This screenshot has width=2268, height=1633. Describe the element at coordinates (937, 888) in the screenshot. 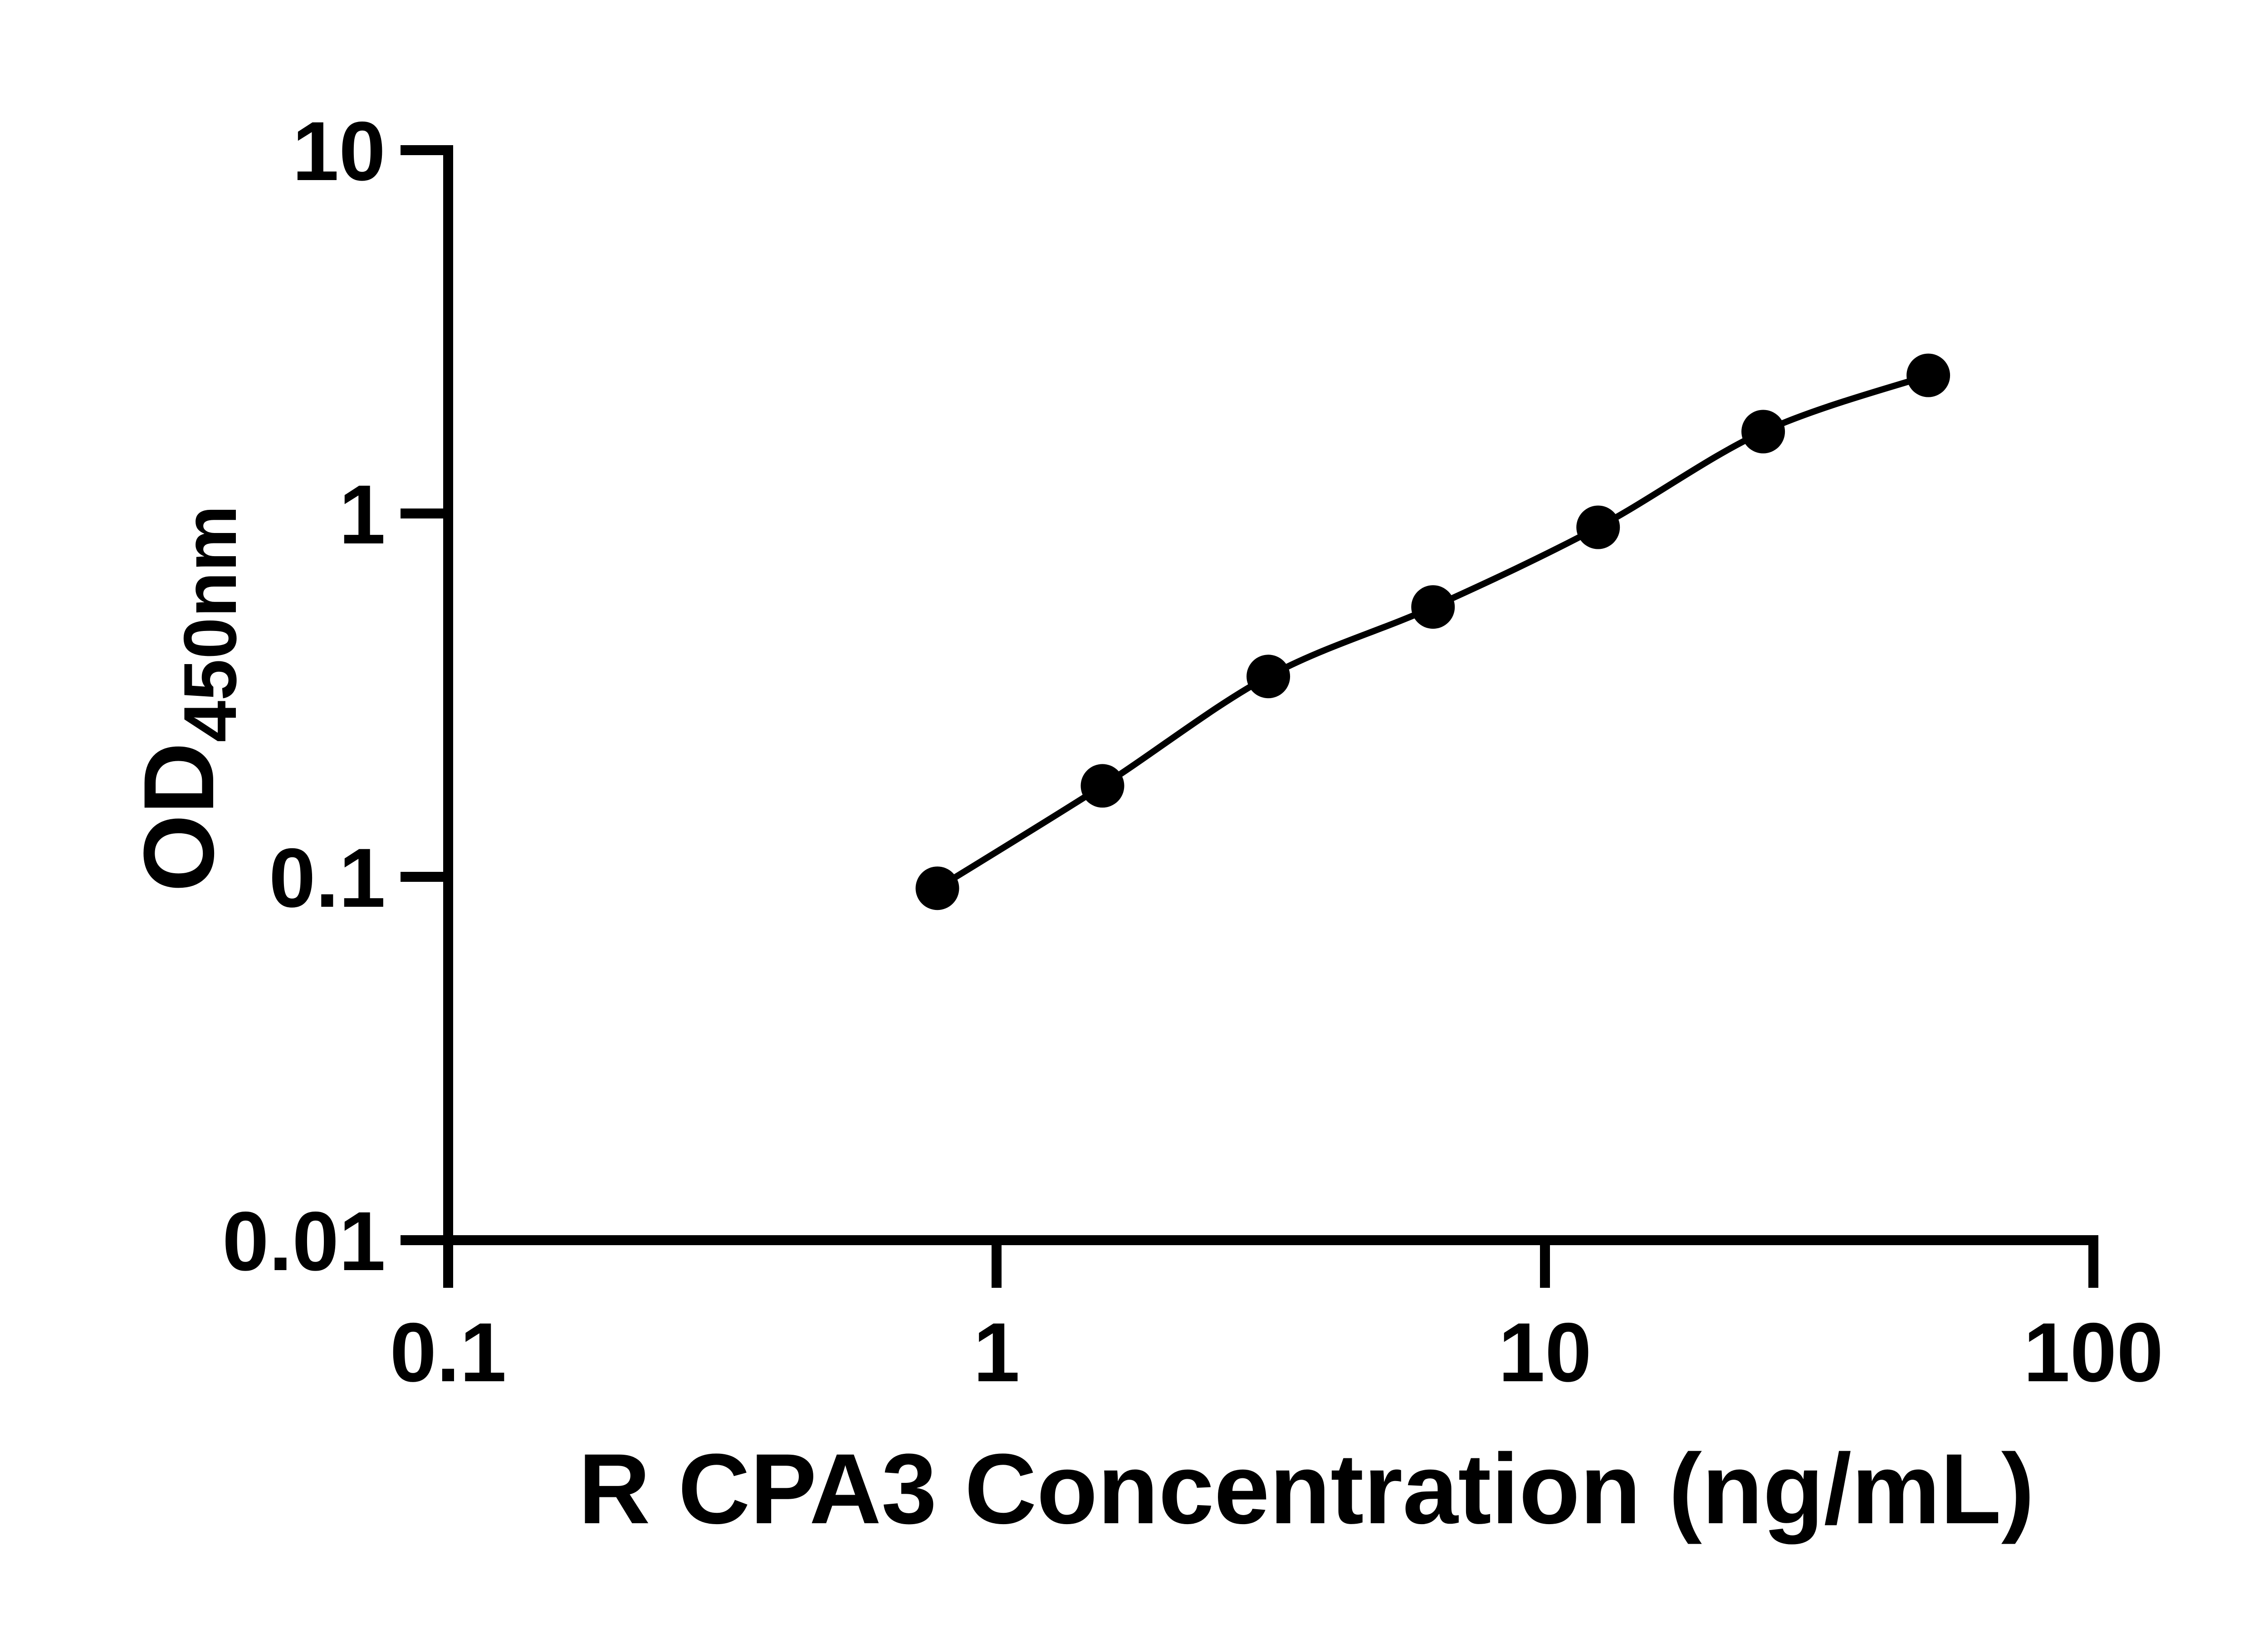

I see `data-point-0.78` at that location.